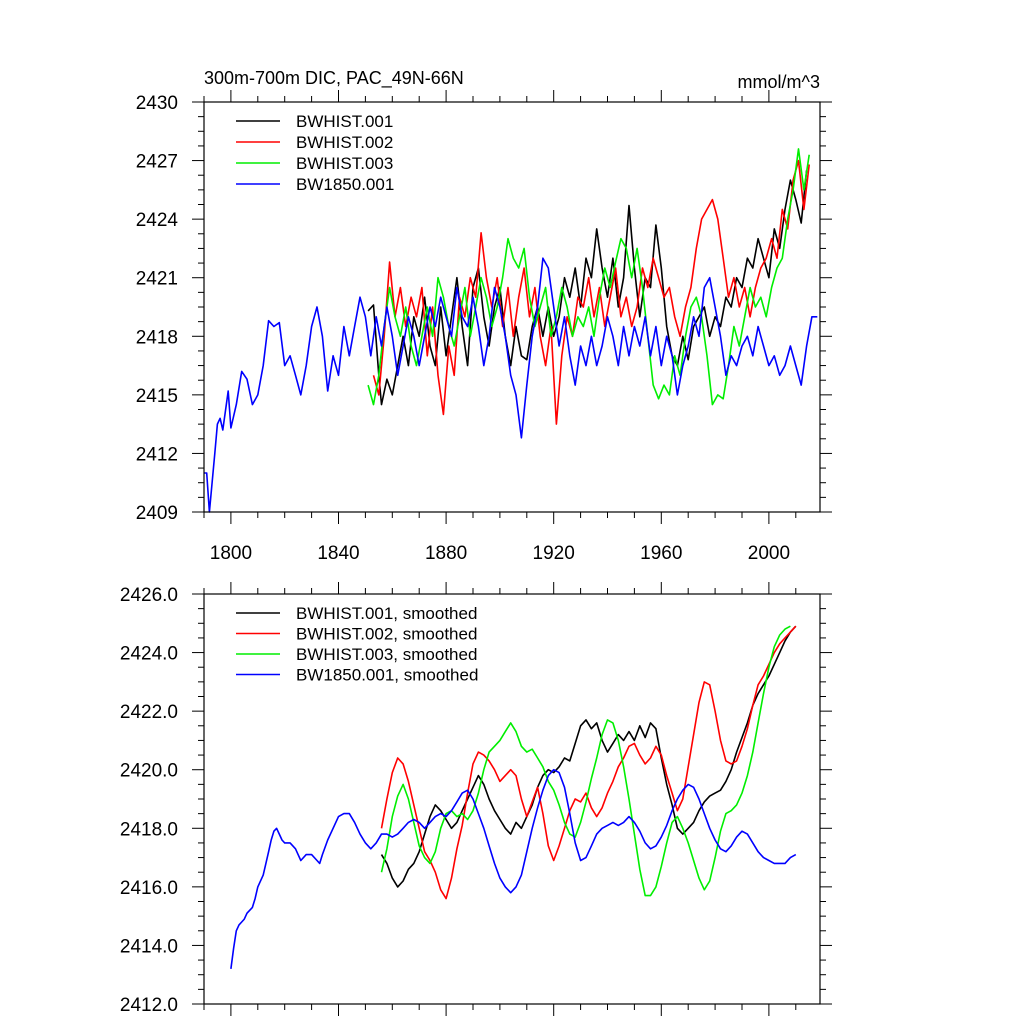 This screenshot has width=1024, height=1029. What do you see at coordinates (157, 162) in the screenshot?
I see `top-y-tick-label: 2427` at bounding box center [157, 162].